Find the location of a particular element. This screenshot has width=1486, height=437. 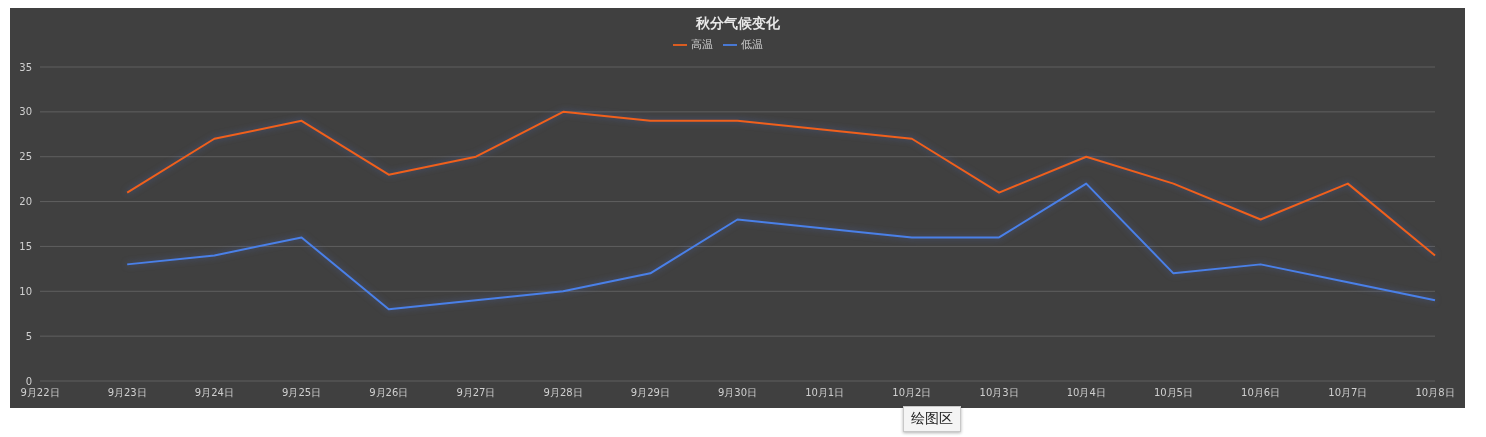

x-tick-label: 9月22日 is located at coordinates (40, 393).